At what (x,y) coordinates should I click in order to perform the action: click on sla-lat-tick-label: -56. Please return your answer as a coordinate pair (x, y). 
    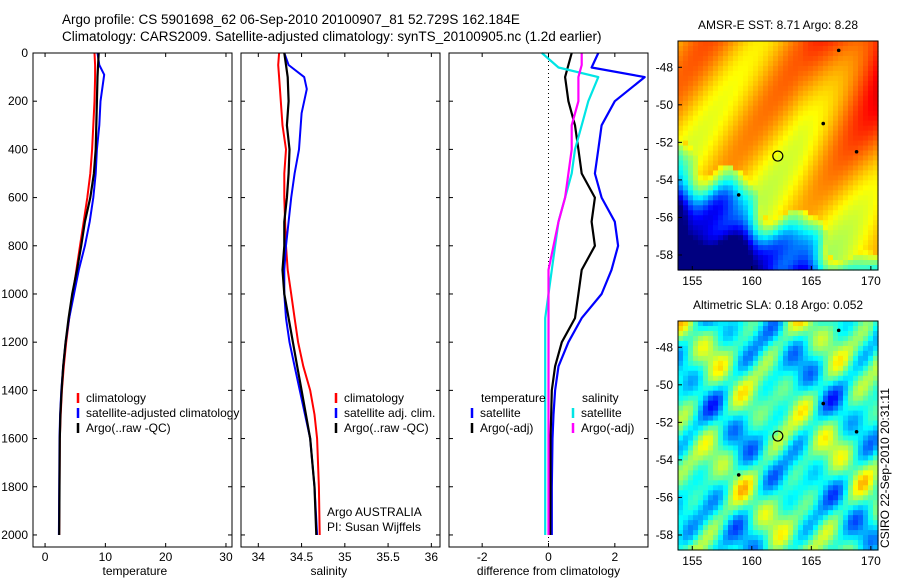
    Looking at the image, I should click on (665, 497).